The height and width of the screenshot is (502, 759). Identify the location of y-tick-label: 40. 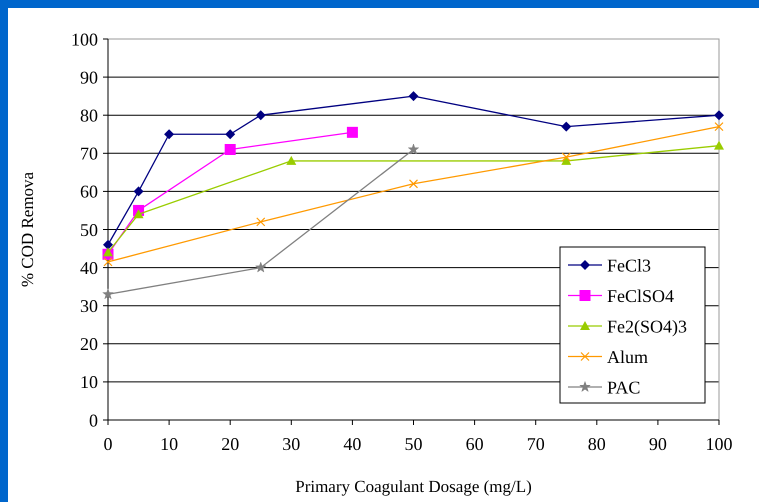
(89, 268).